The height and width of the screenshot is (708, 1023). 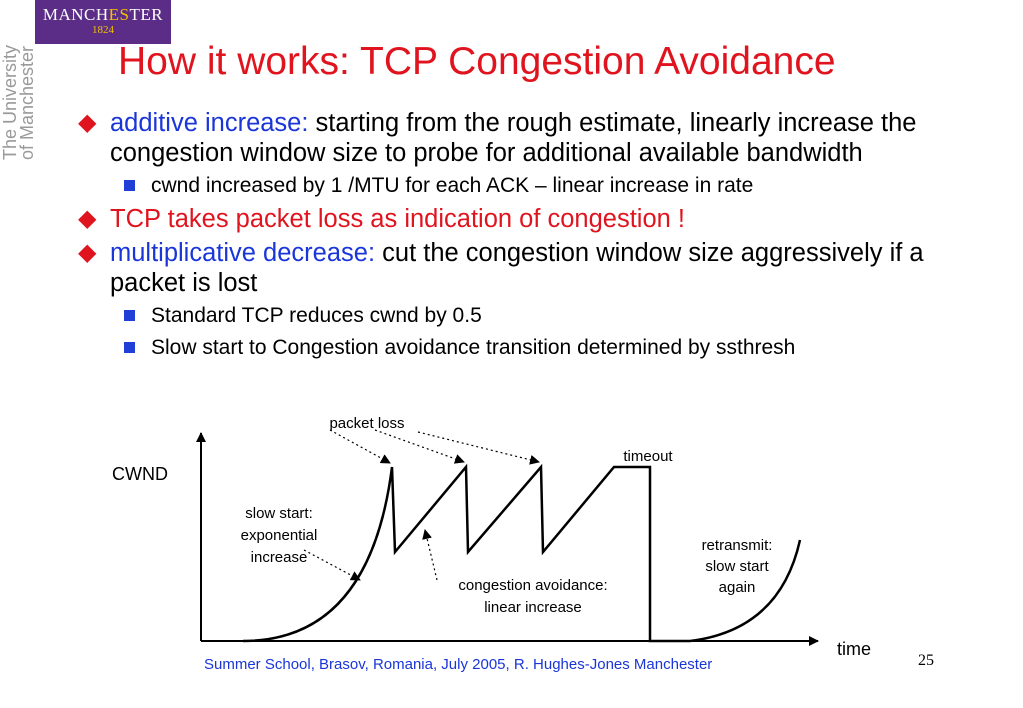 What do you see at coordinates (279, 535) in the screenshot?
I see `slow-start-label-2: exponential` at bounding box center [279, 535].